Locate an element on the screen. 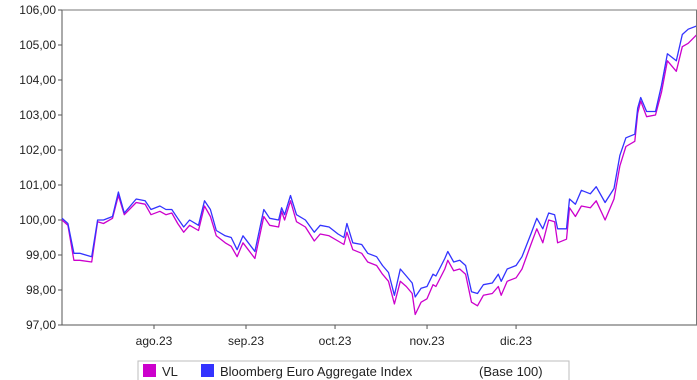  y-tick-label: 98,00 is located at coordinates (41, 290).